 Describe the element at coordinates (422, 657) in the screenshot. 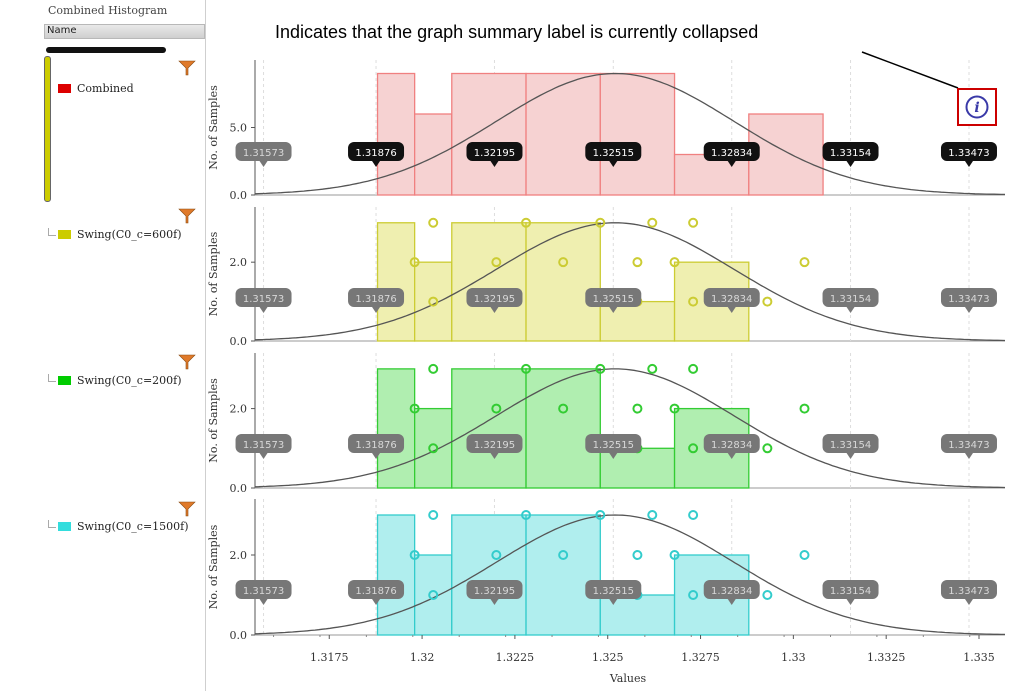

I see `x-tick-label: 1.32` at that location.